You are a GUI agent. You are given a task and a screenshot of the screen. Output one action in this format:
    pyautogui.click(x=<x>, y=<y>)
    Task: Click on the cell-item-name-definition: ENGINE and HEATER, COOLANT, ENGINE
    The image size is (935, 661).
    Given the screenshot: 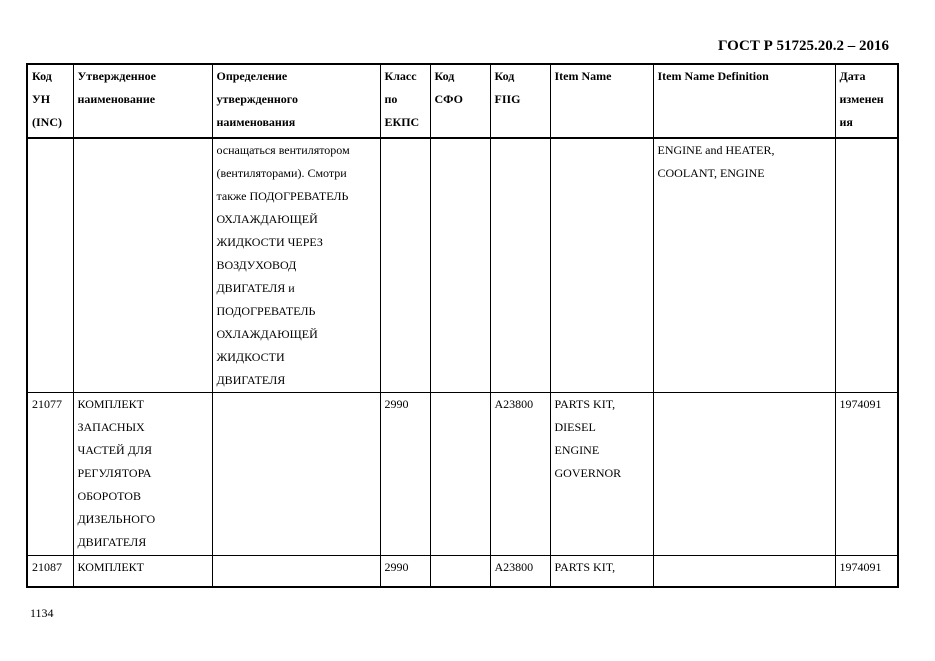 What is the action you would take?
    pyautogui.click(x=744, y=265)
    